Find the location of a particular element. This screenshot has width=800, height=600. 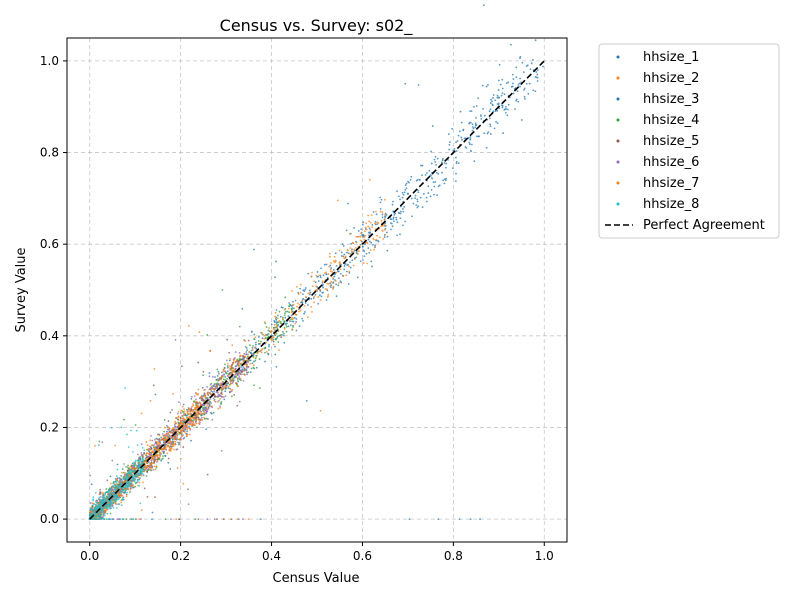

chart-title: Census vs. Survey: s02_ is located at coordinates (317, 26).